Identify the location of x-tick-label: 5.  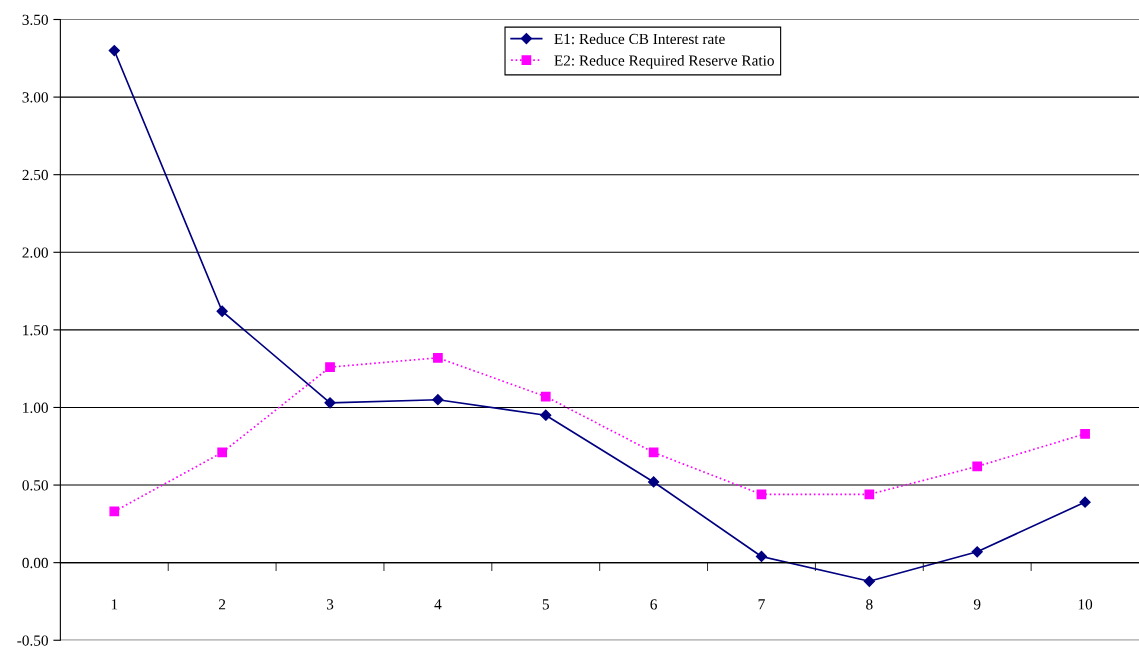
(545, 604).